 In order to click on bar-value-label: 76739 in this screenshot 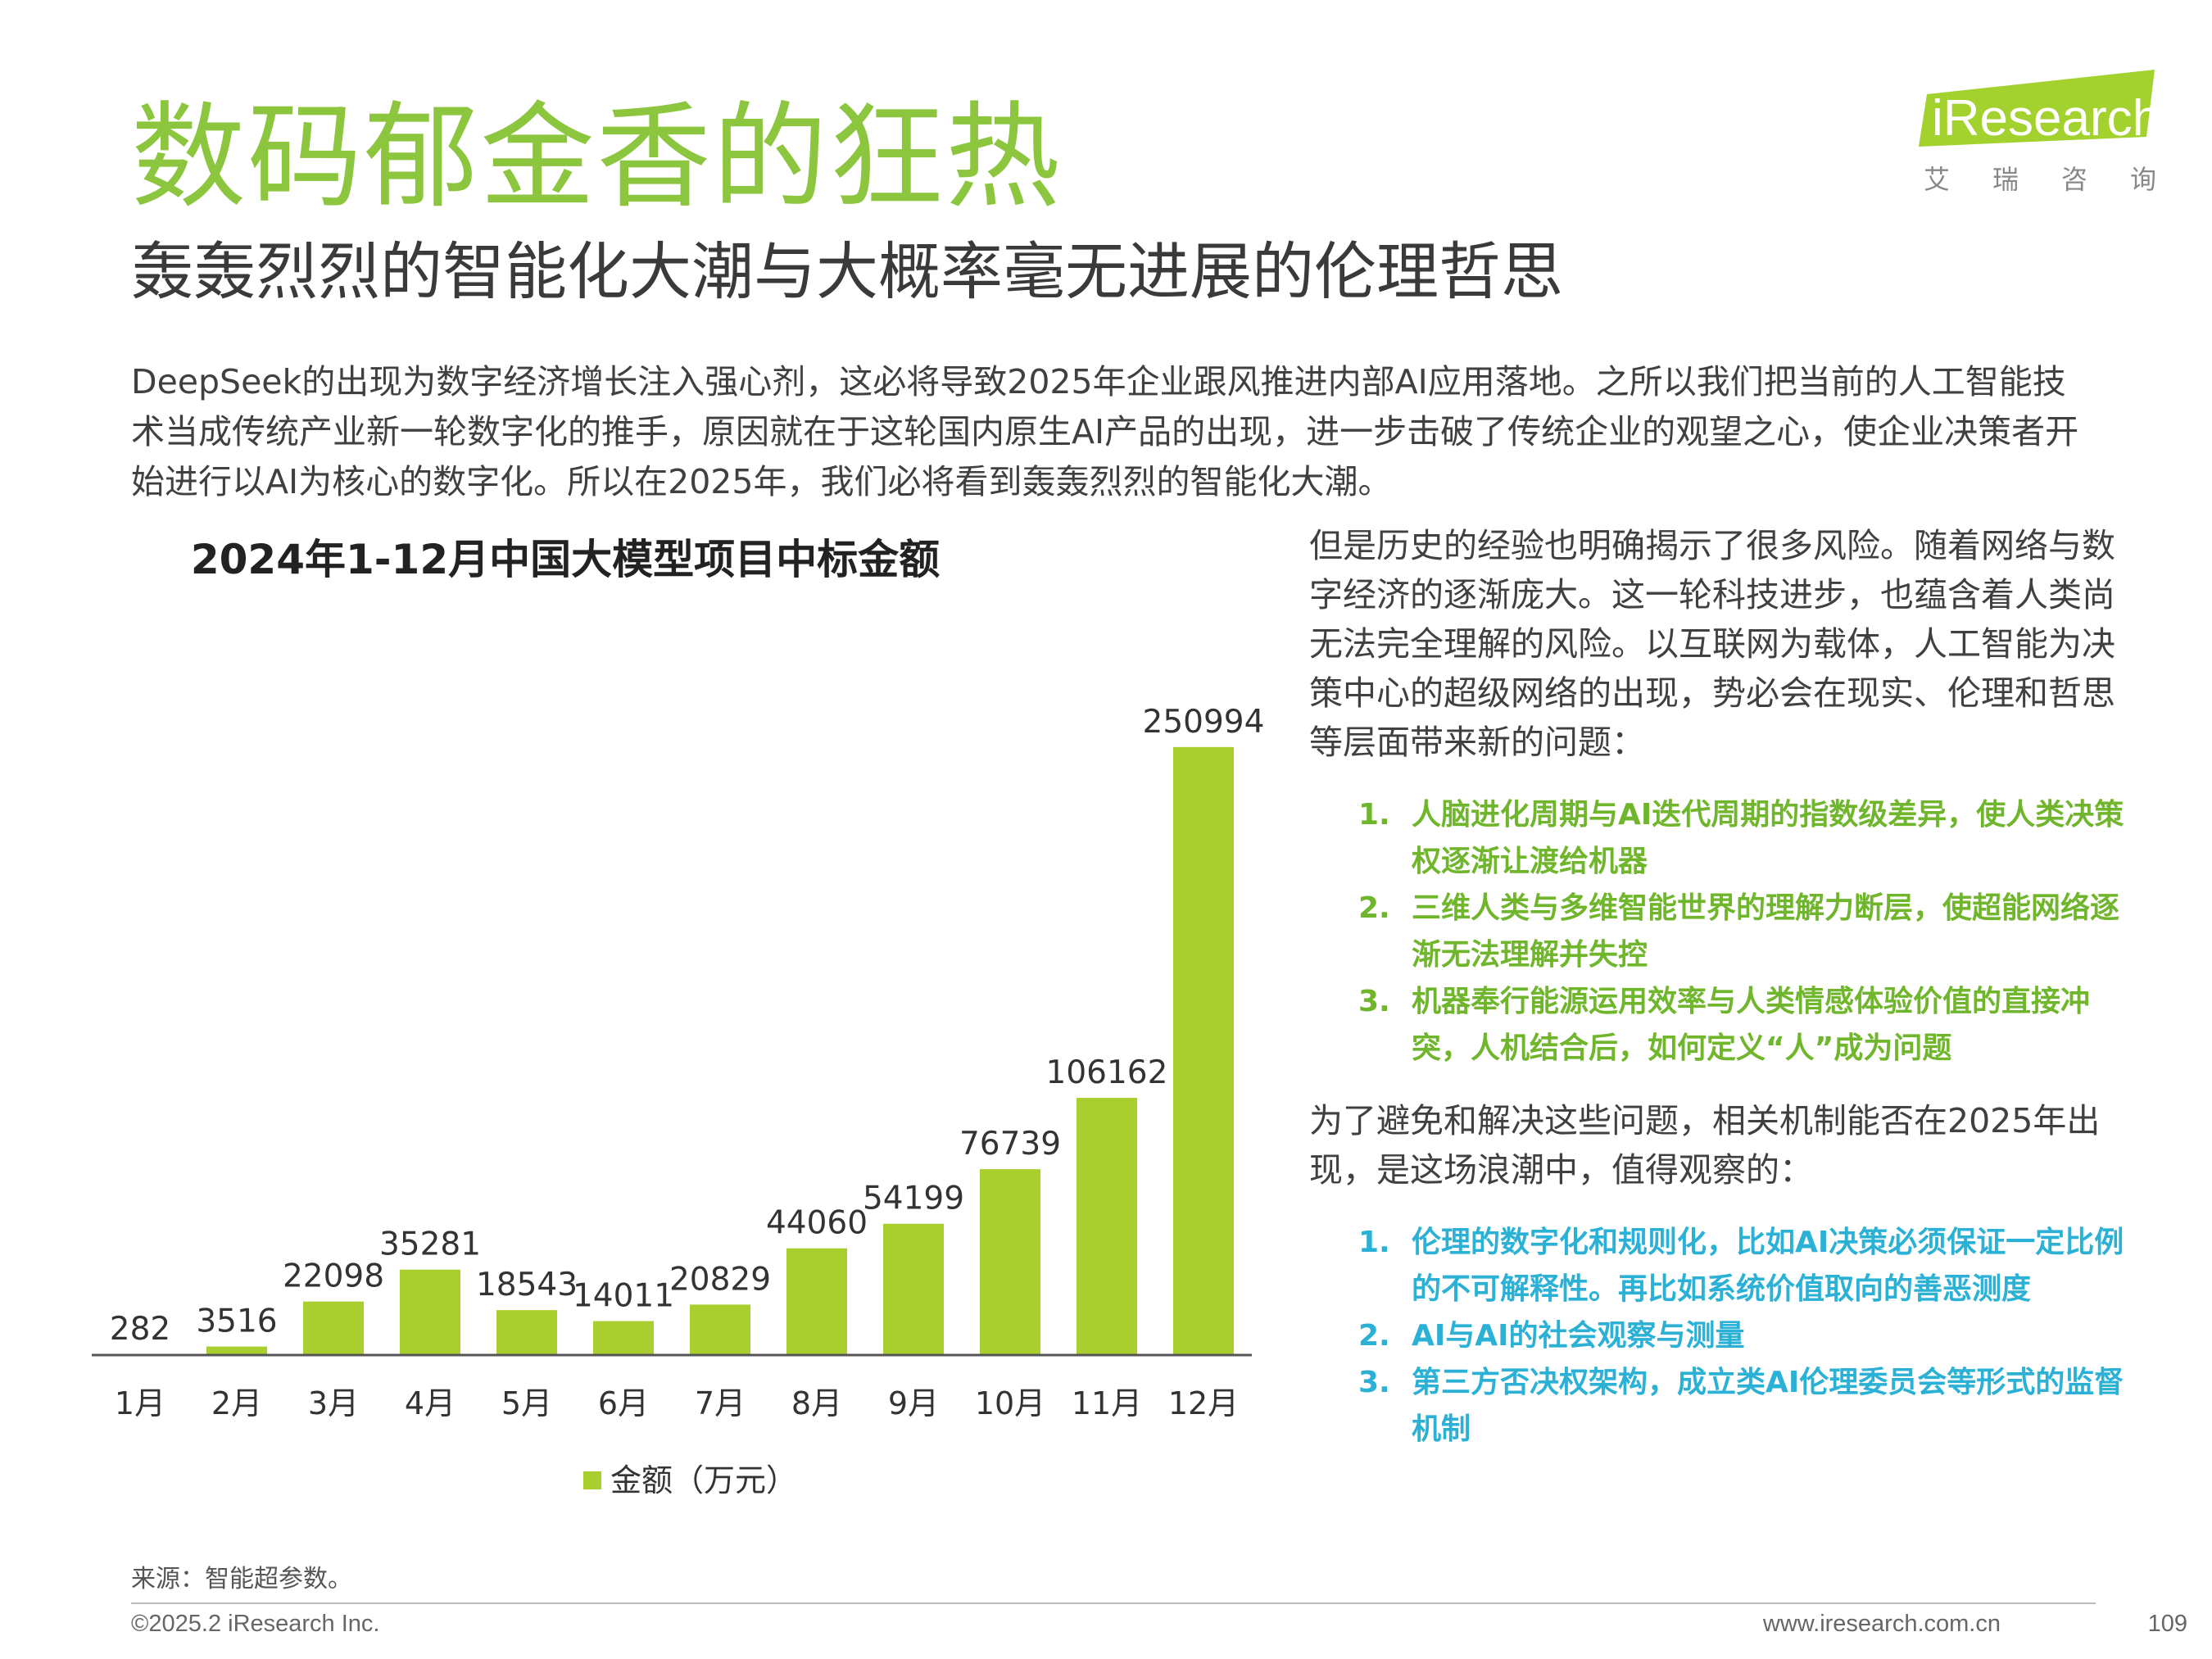, I will do `click(1010, 1144)`.